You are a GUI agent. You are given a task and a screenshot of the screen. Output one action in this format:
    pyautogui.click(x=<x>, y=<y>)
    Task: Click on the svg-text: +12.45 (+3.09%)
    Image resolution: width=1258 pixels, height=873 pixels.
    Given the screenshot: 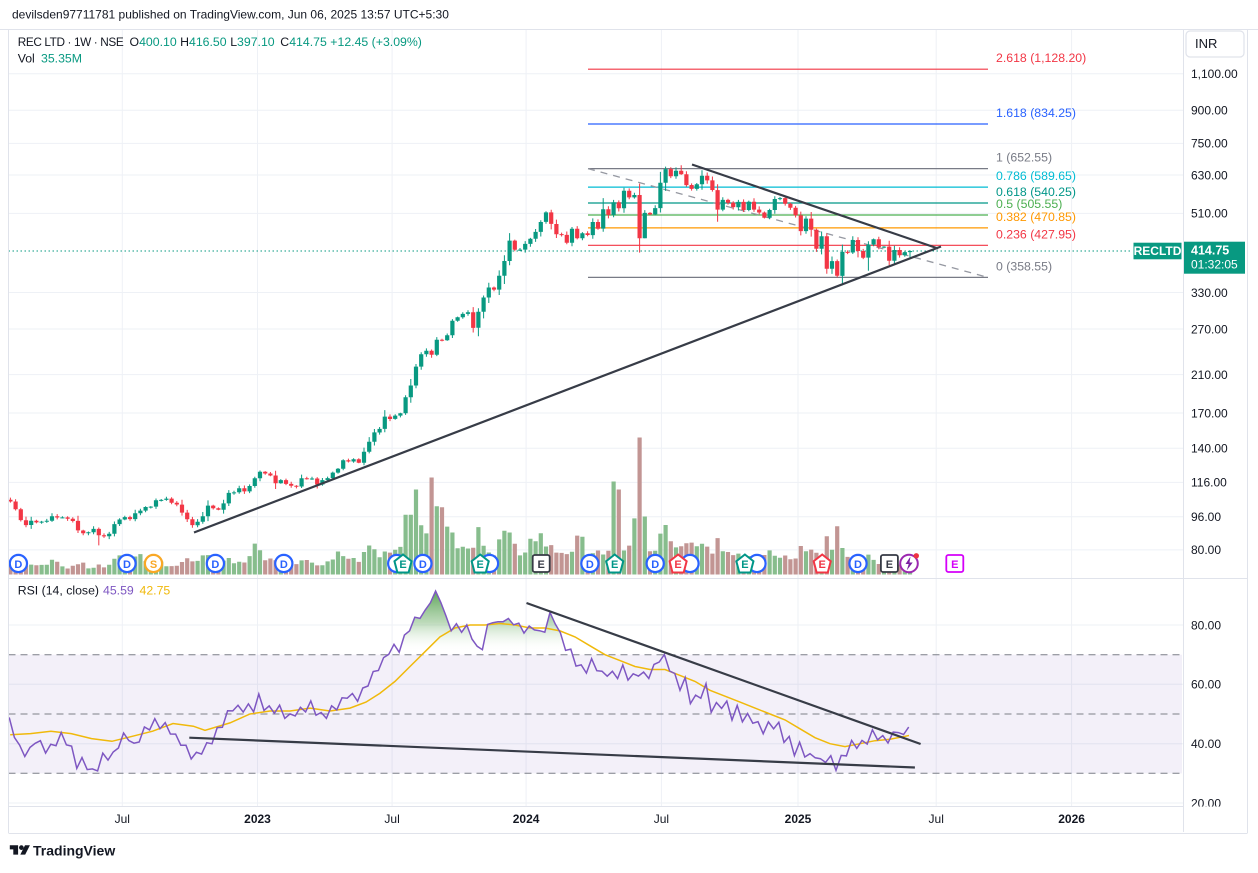 What is the action you would take?
    pyautogui.click(x=376, y=42)
    